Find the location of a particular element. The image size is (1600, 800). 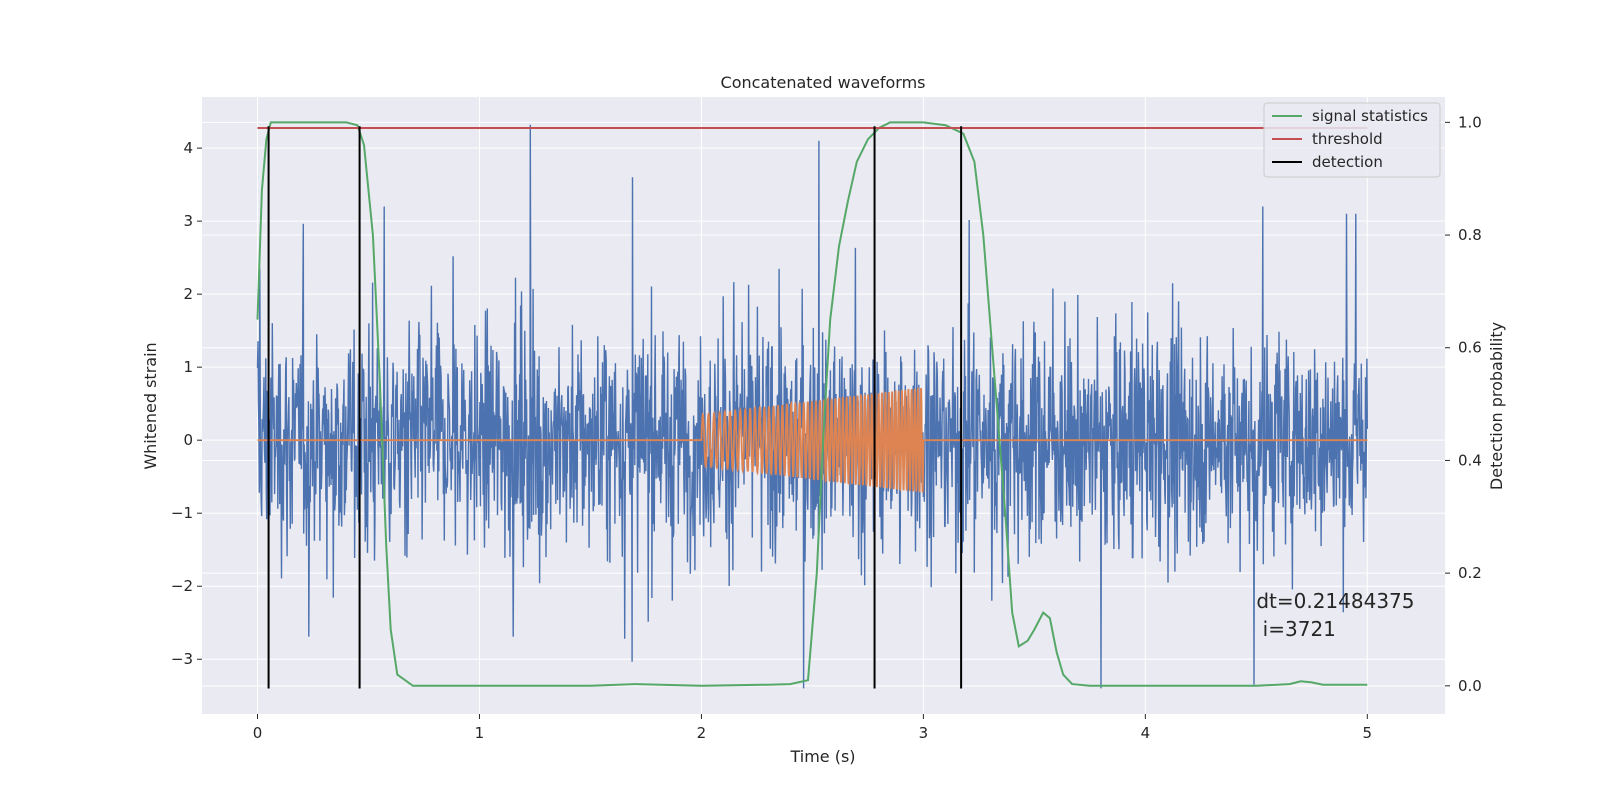

series-line-injected-signal is located at coordinates (812, 439).